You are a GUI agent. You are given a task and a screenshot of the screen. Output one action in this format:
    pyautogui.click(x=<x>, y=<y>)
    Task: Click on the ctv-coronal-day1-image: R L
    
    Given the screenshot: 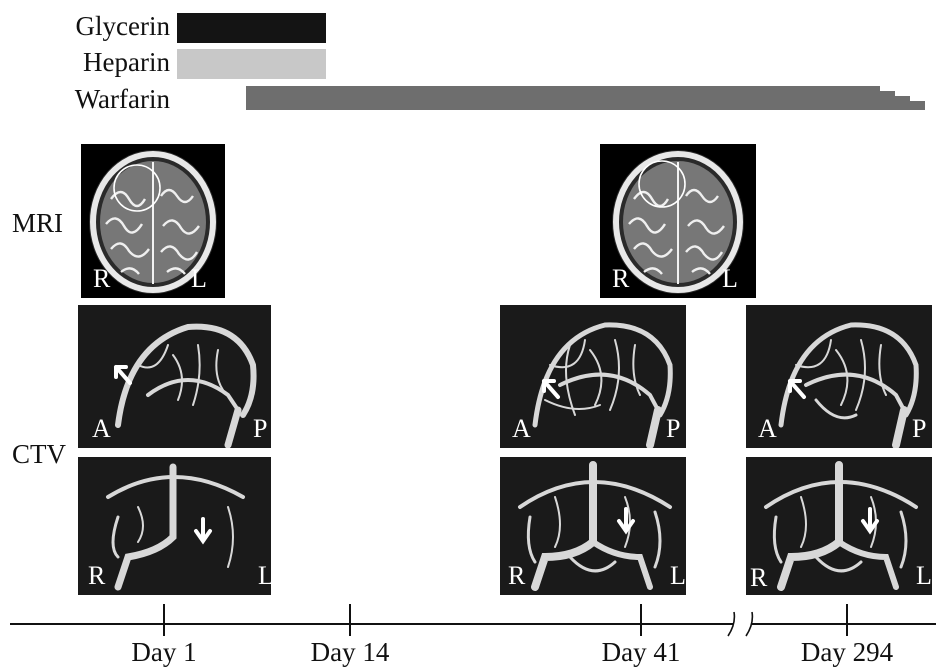 What is the action you would take?
    pyautogui.click(x=174, y=526)
    